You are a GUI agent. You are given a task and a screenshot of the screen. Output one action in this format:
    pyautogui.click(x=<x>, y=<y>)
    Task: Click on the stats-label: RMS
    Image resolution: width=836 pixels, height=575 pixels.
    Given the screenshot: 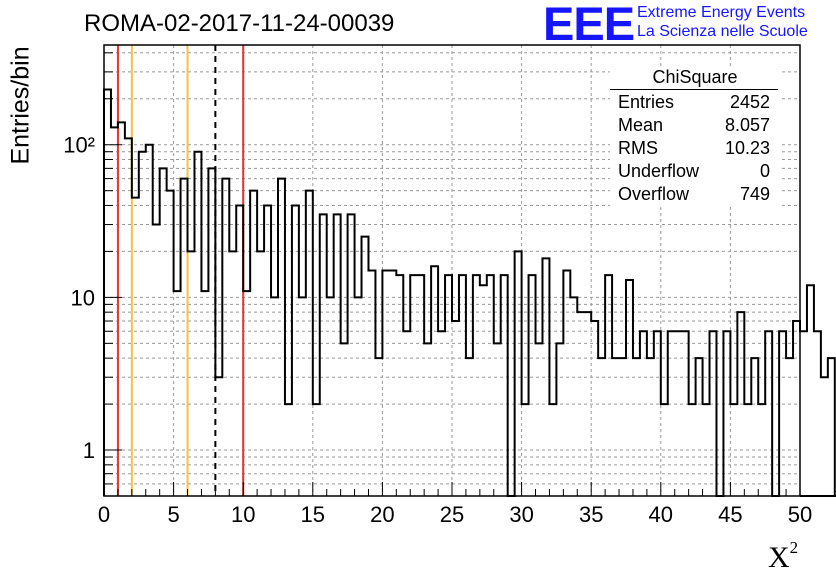 What is the action you would take?
    pyautogui.click(x=638, y=148)
    